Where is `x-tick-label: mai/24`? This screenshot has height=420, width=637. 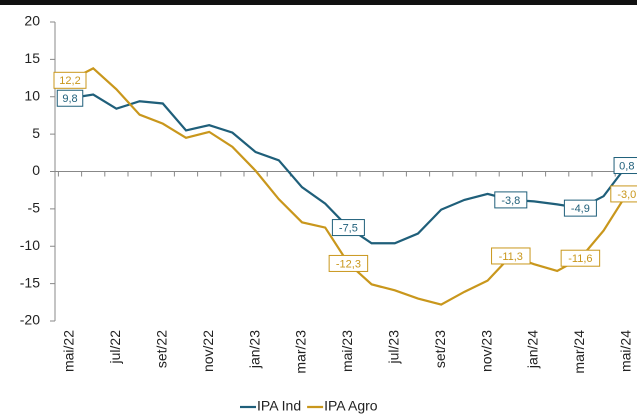 x-tick-label: mai/24 is located at coordinates (626, 351).